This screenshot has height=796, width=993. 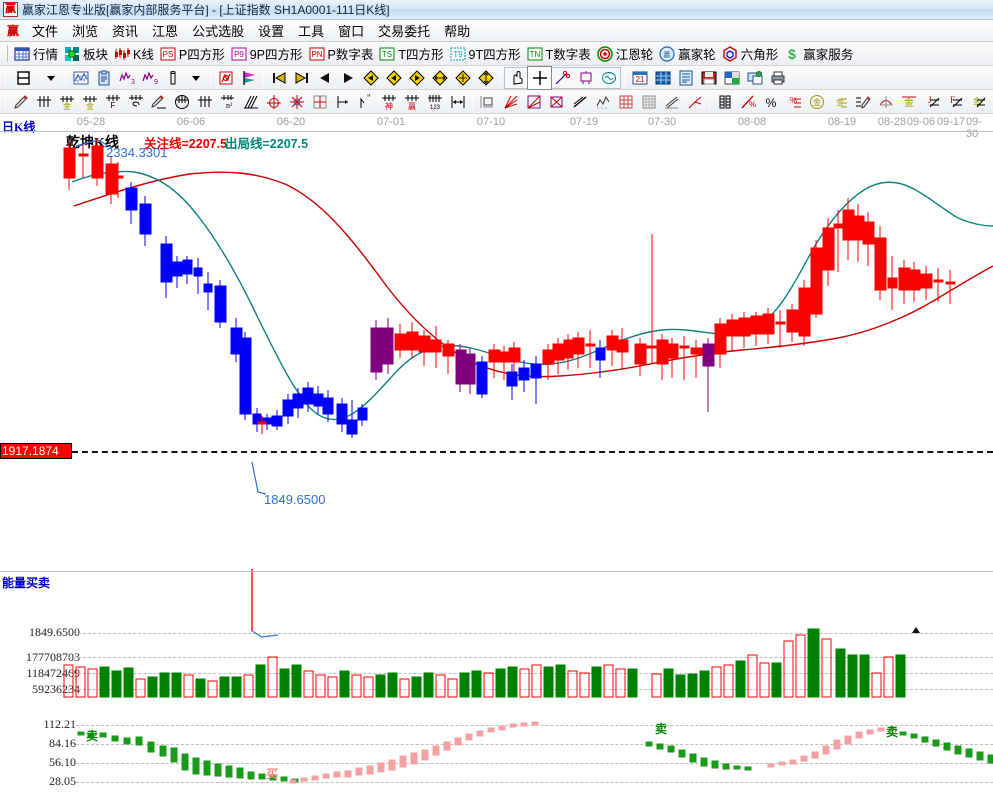 I want to click on cylinder-dropdown-button, so click(x=195, y=78).